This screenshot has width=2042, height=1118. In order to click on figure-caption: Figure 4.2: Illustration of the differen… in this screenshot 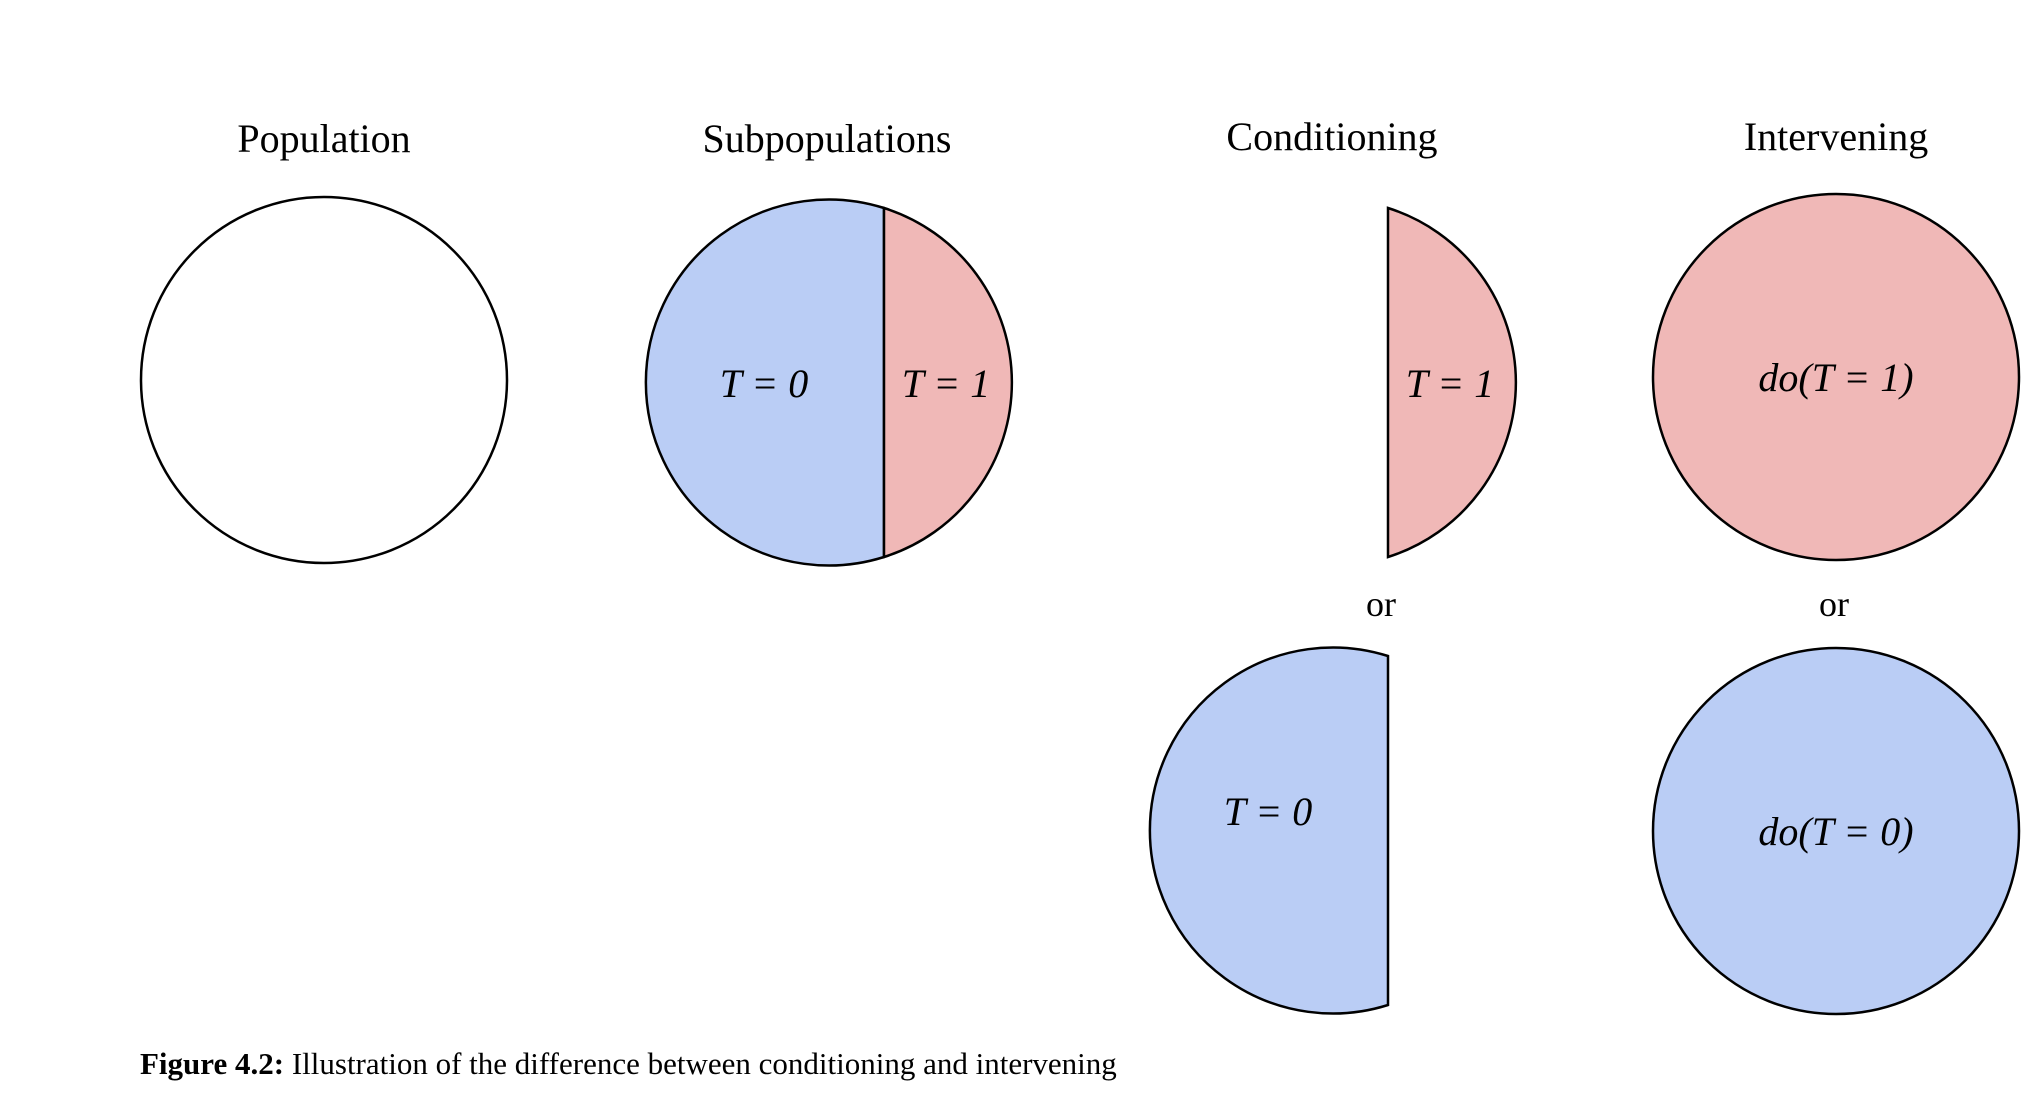, I will do `click(628, 1064)`.